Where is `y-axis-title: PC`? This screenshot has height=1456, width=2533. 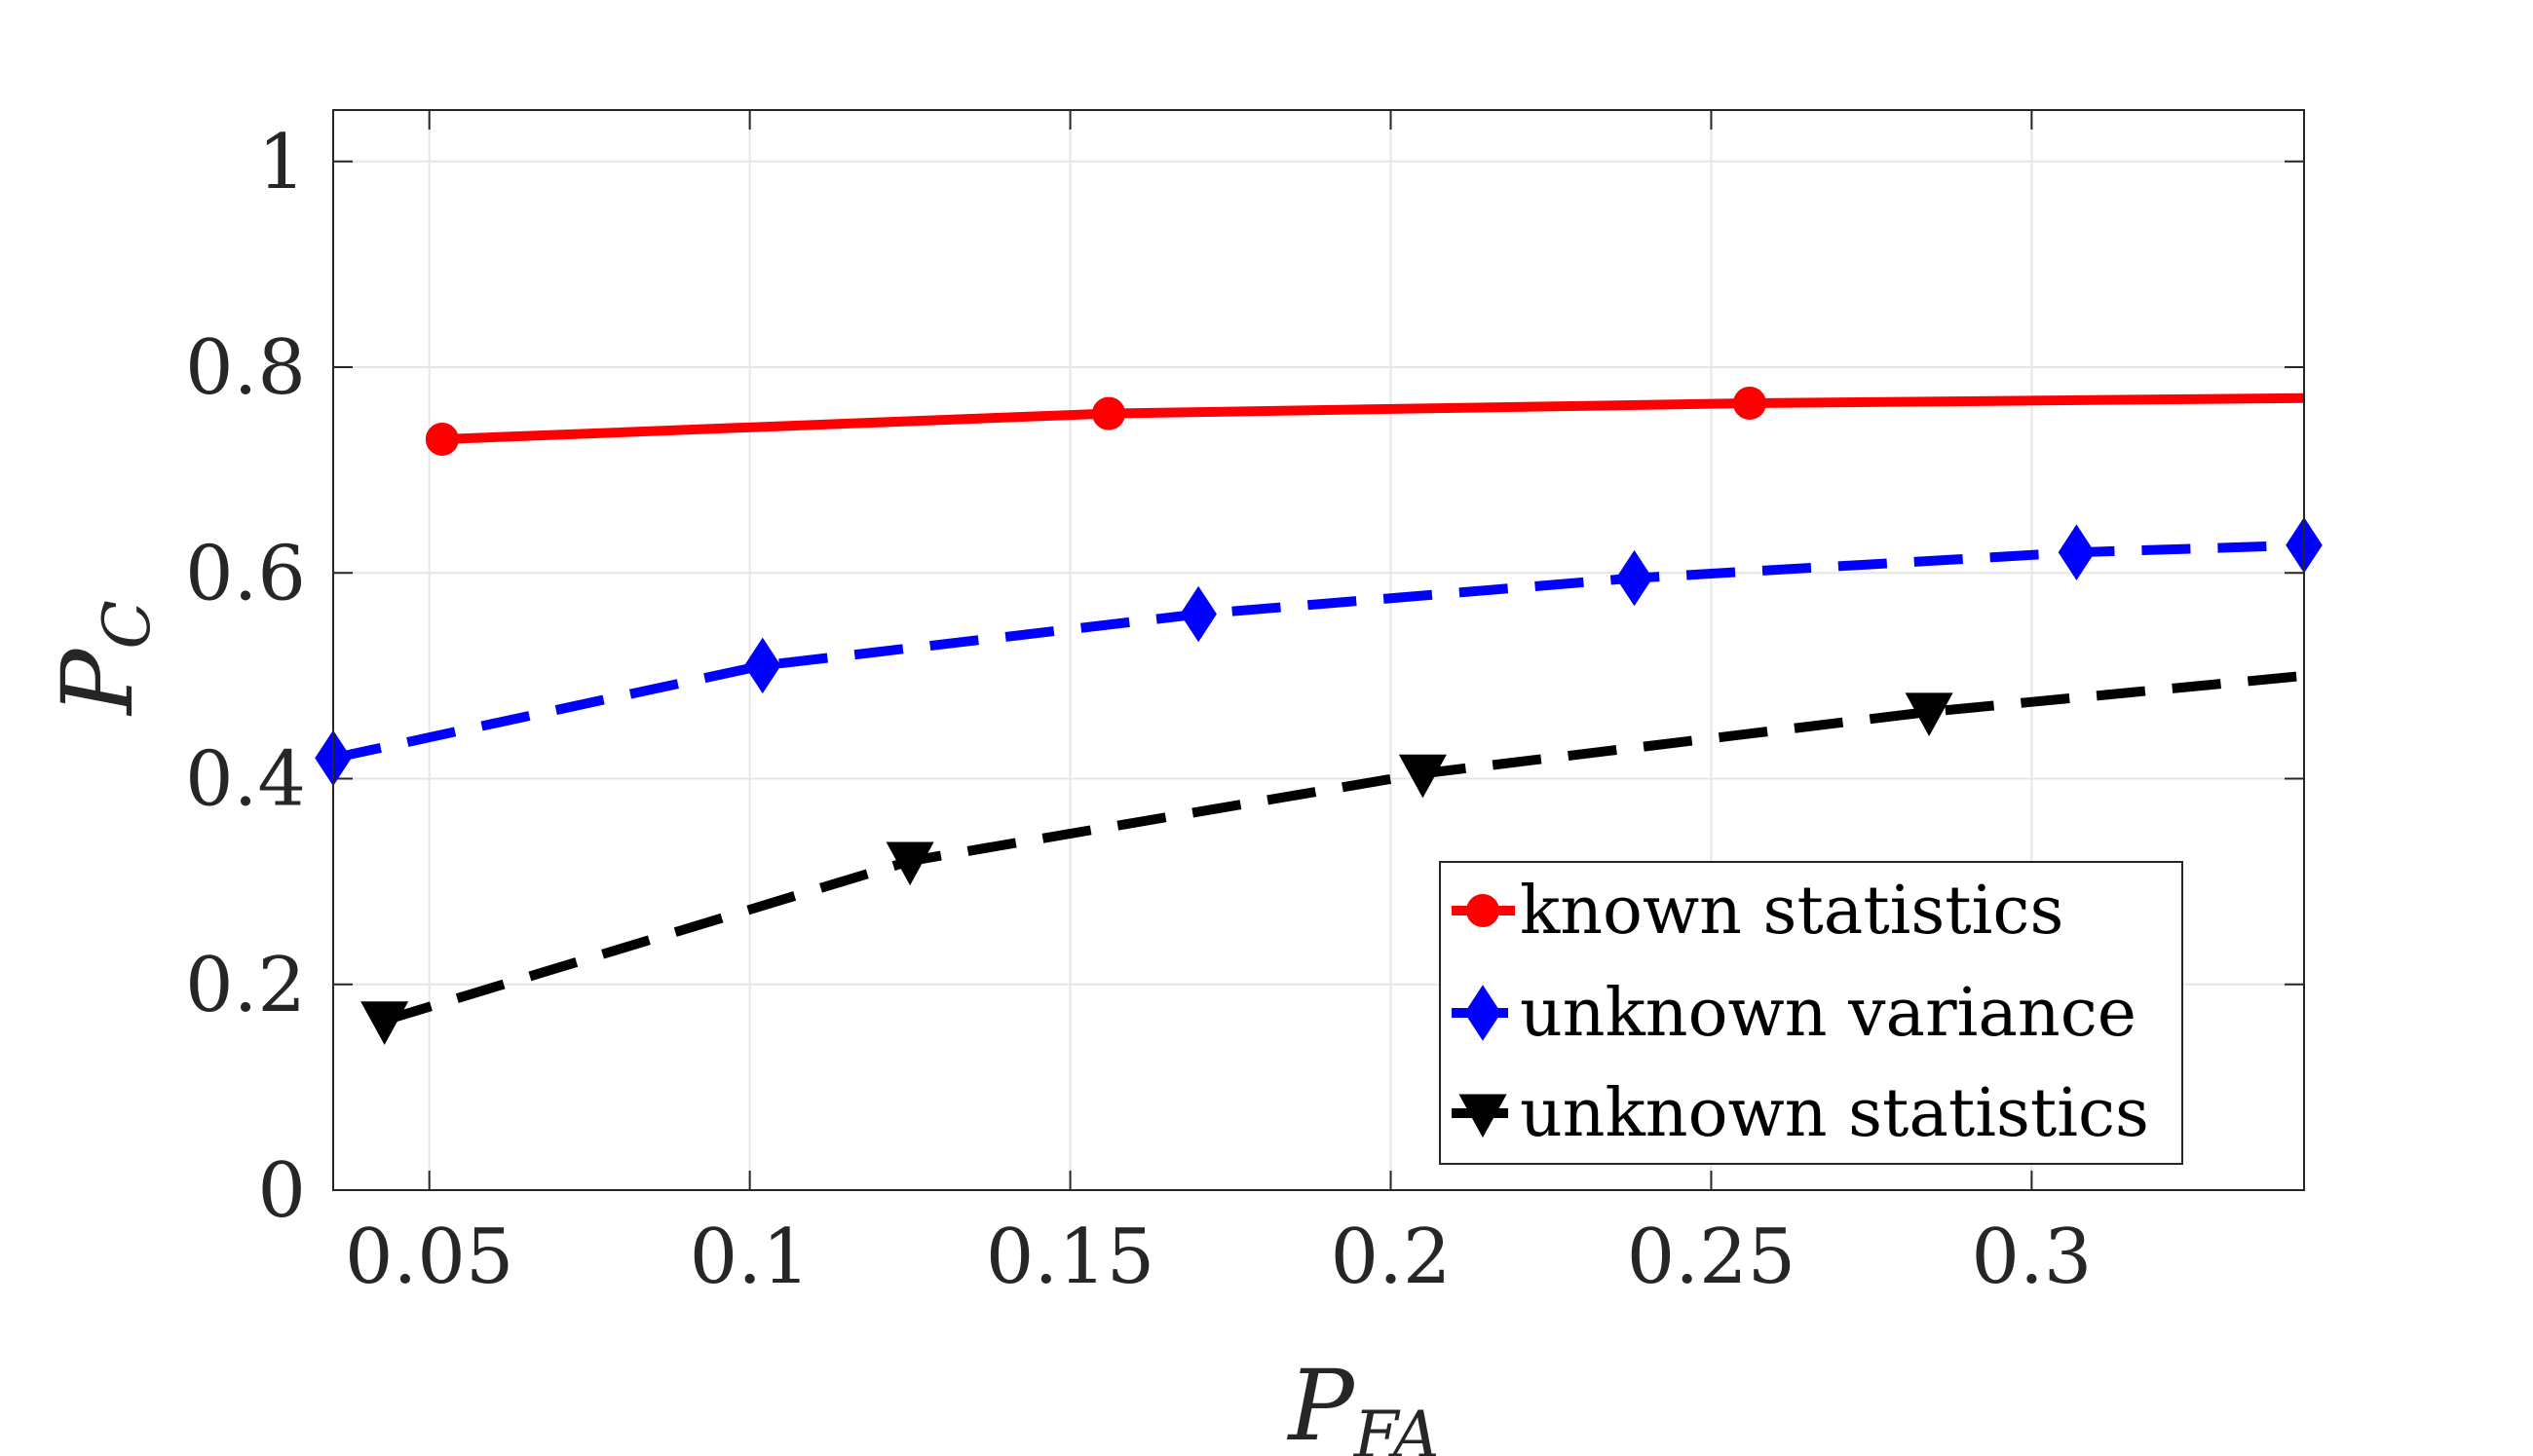 y-axis-title: PC is located at coordinates (103, 658).